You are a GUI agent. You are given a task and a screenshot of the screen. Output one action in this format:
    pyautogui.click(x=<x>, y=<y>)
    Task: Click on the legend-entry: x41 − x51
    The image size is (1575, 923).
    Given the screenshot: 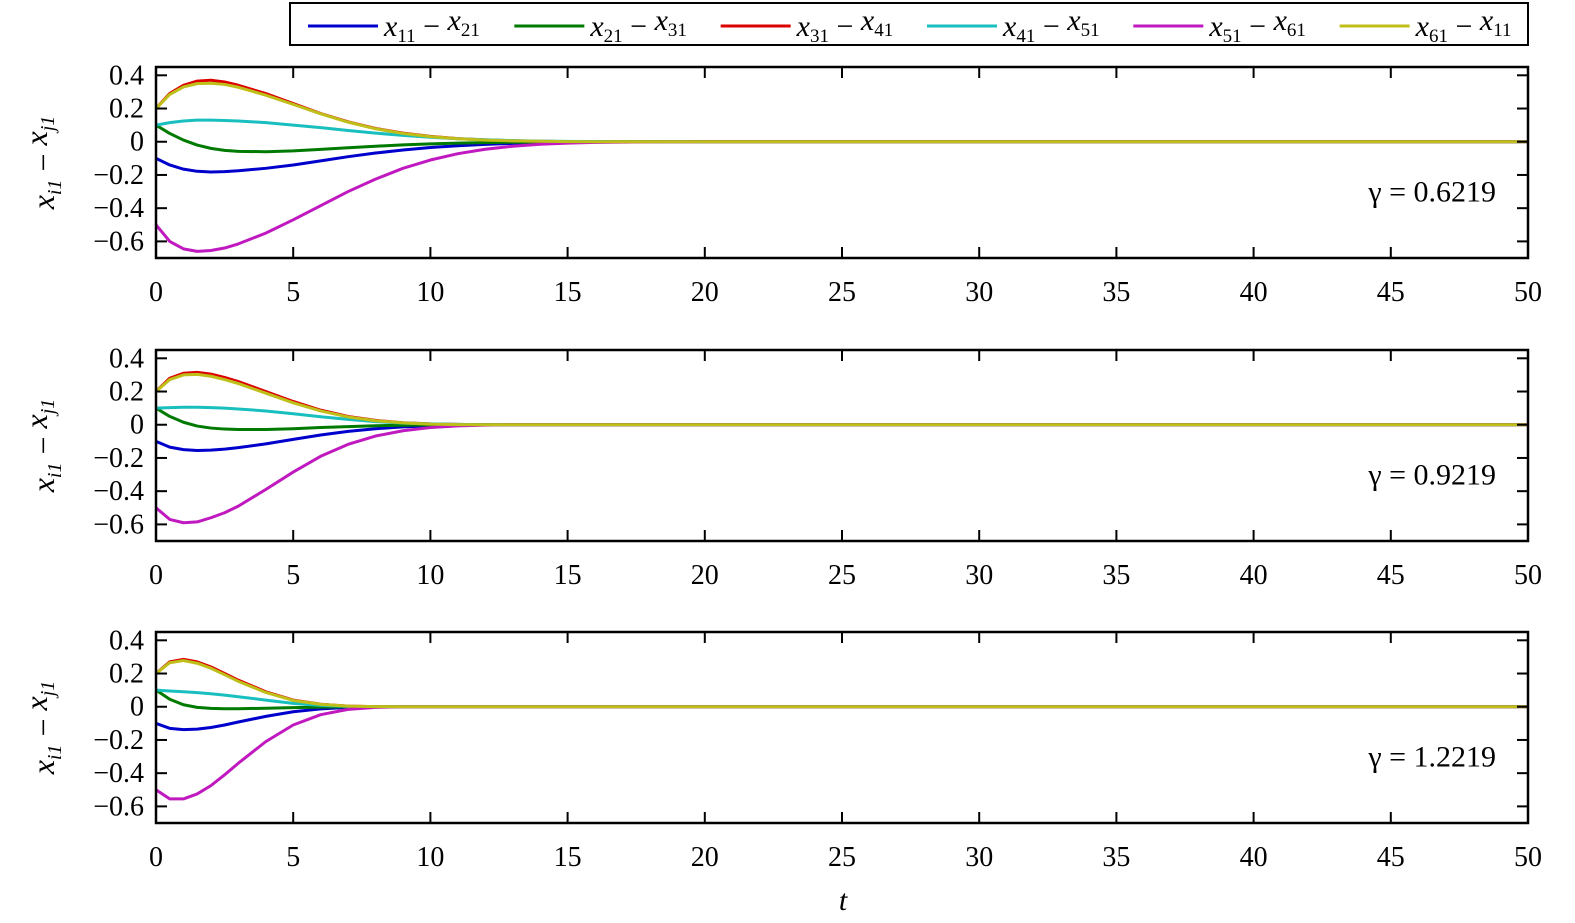 What is the action you would take?
    pyautogui.click(x=1013, y=25)
    